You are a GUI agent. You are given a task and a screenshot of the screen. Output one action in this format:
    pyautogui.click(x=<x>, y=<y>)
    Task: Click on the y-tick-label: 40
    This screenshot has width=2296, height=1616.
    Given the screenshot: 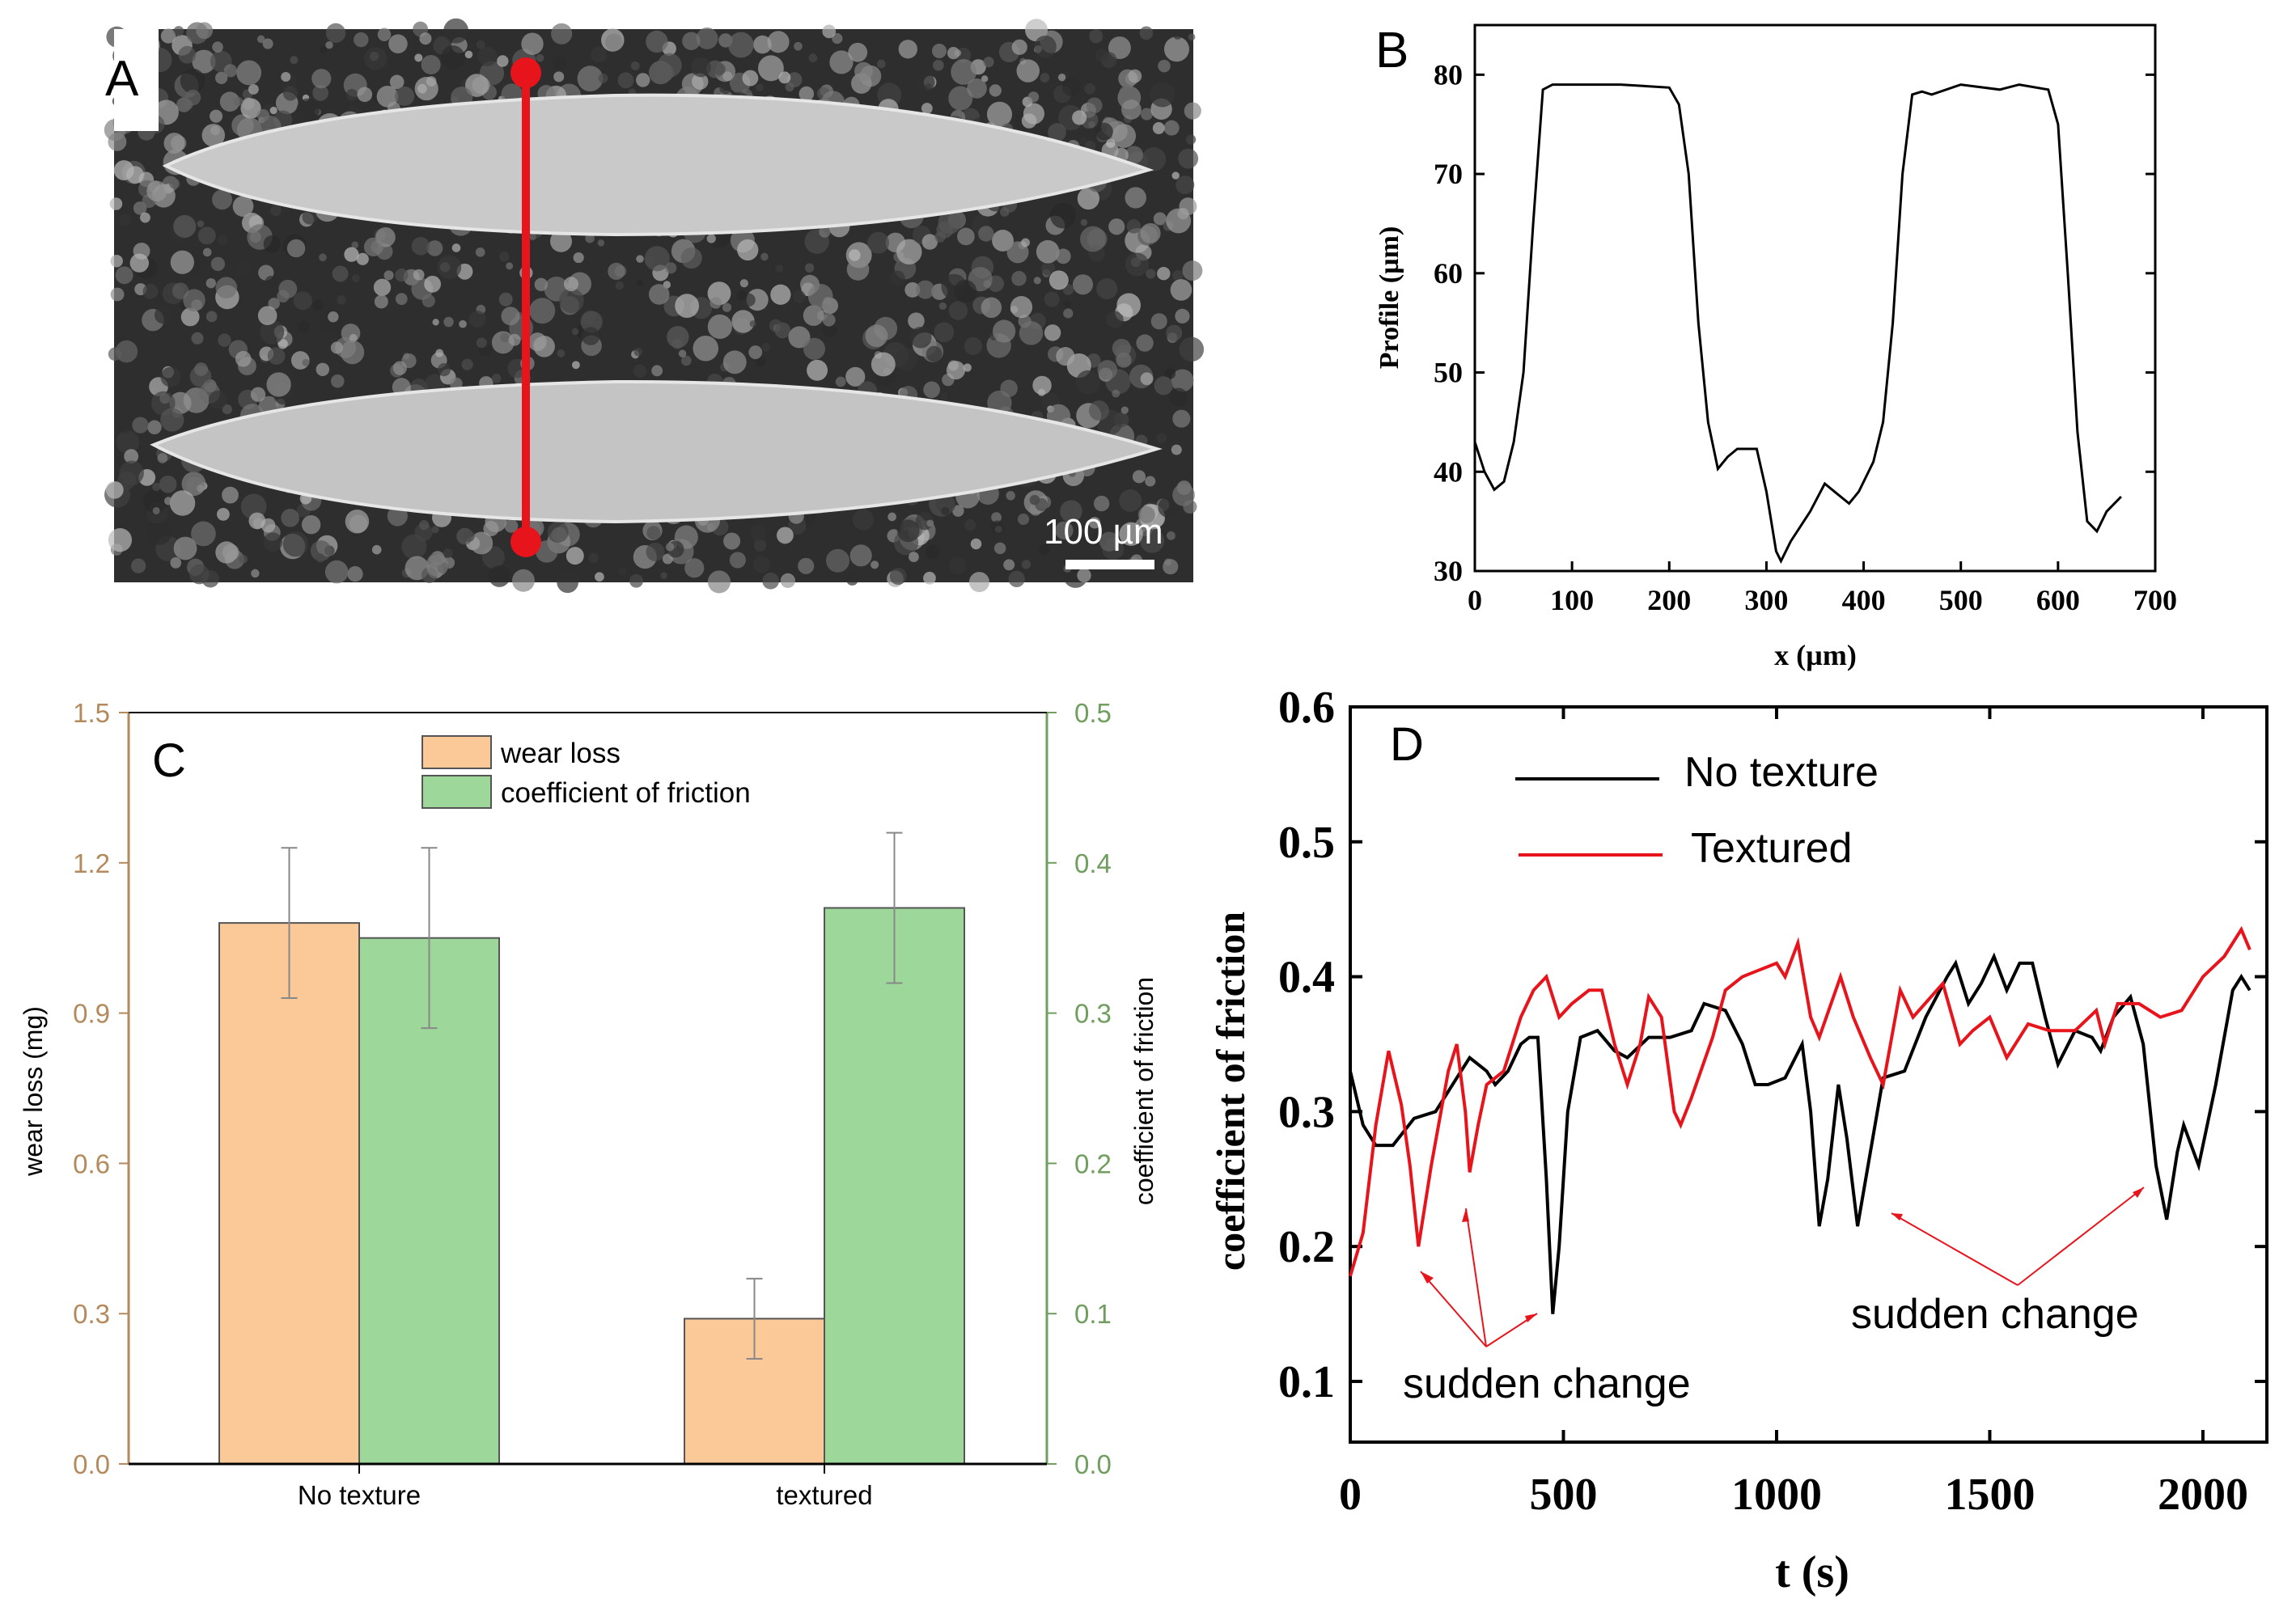 What is the action you would take?
    pyautogui.click(x=1448, y=472)
    